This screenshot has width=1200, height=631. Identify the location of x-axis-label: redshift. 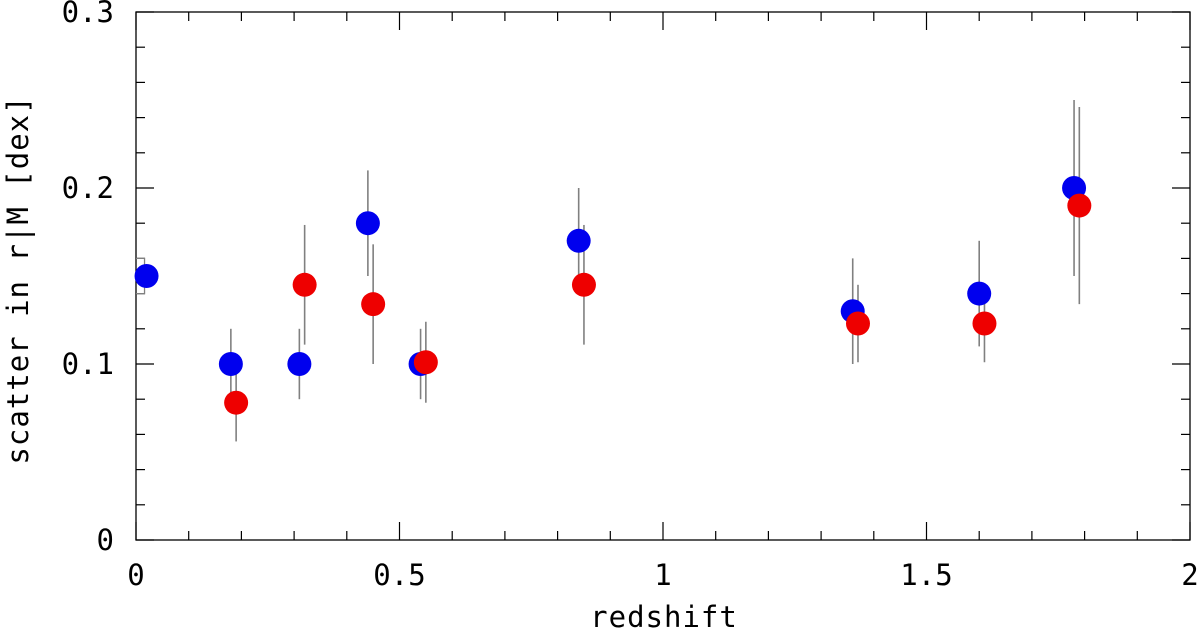
(664, 615).